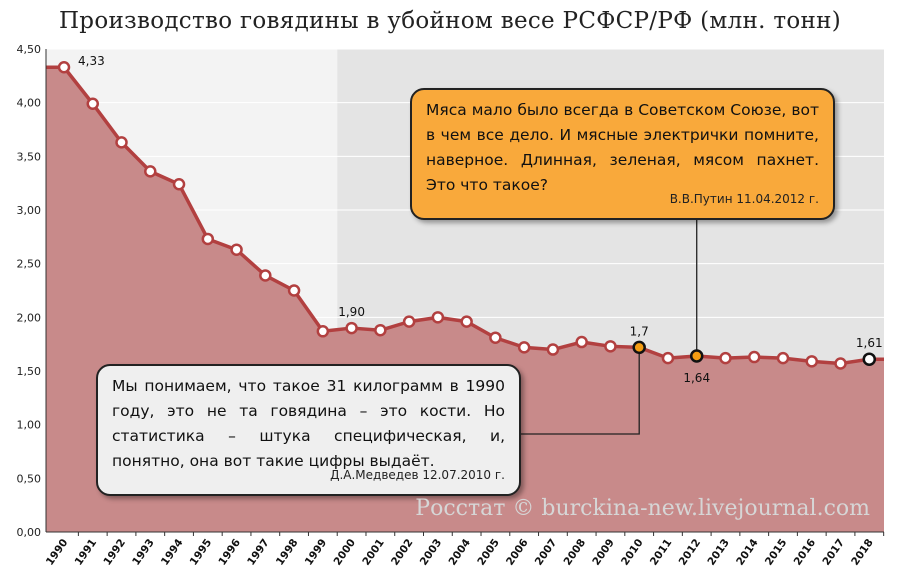 Image resolution: width=900 pixels, height=582 pixels. What do you see at coordinates (29, 49) in the screenshot?
I see `y-tick-label: 4,50` at bounding box center [29, 49].